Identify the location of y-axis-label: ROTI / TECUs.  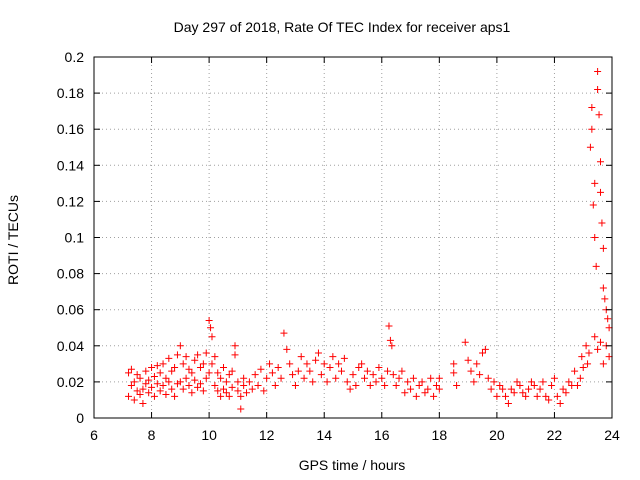
(13, 240).